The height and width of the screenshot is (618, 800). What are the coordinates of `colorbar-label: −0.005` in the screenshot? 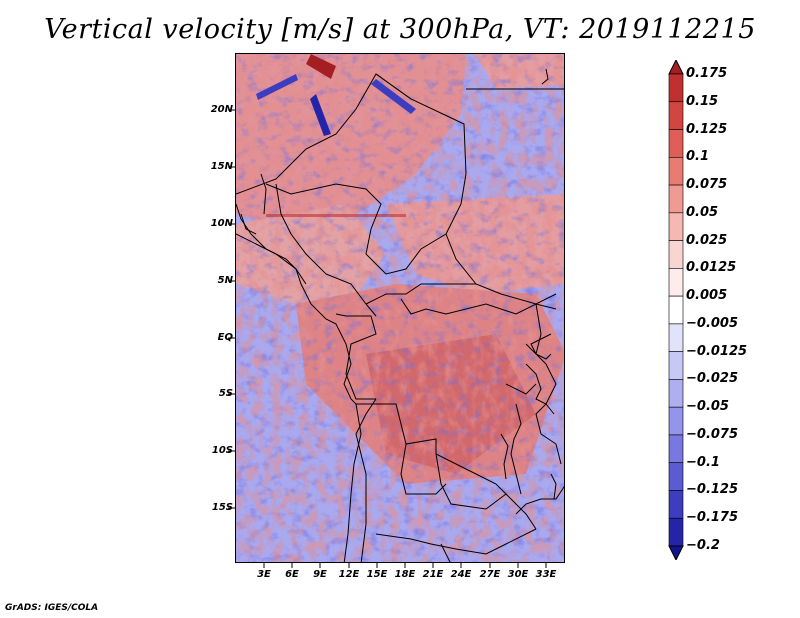 It's located at (712, 323).